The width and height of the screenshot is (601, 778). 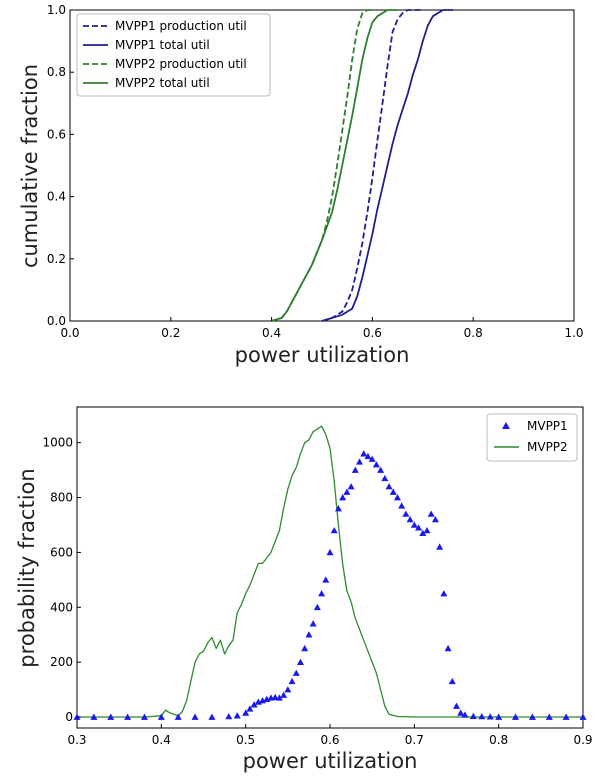 What do you see at coordinates (170, 333) in the screenshot?
I see `c1-x-tick-label: 0.2` at bounding box center [170, 333].